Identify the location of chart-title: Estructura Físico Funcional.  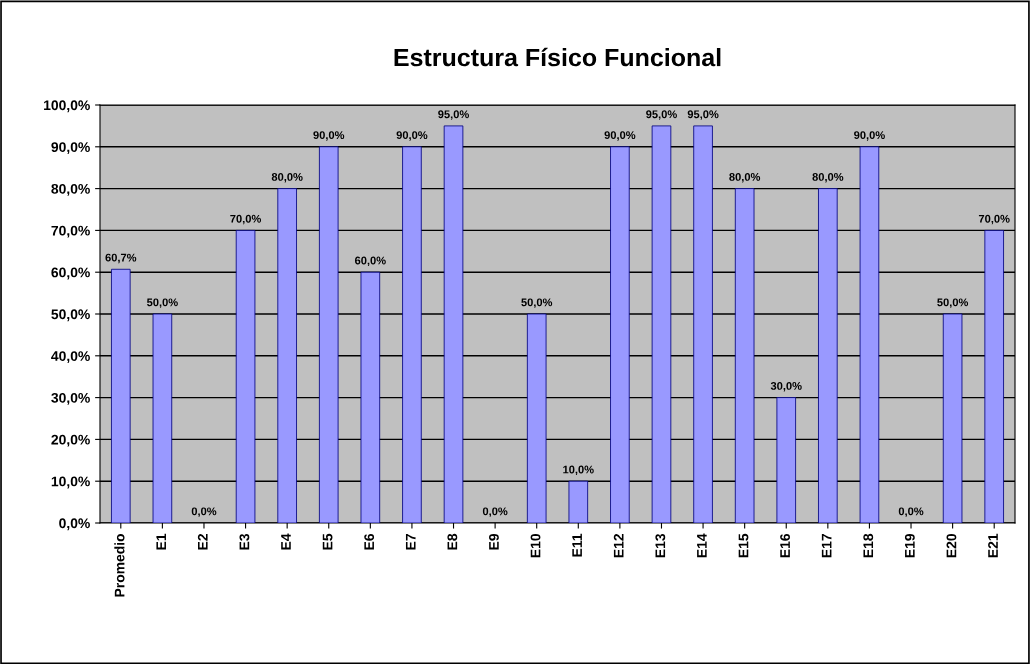
(557, 57).